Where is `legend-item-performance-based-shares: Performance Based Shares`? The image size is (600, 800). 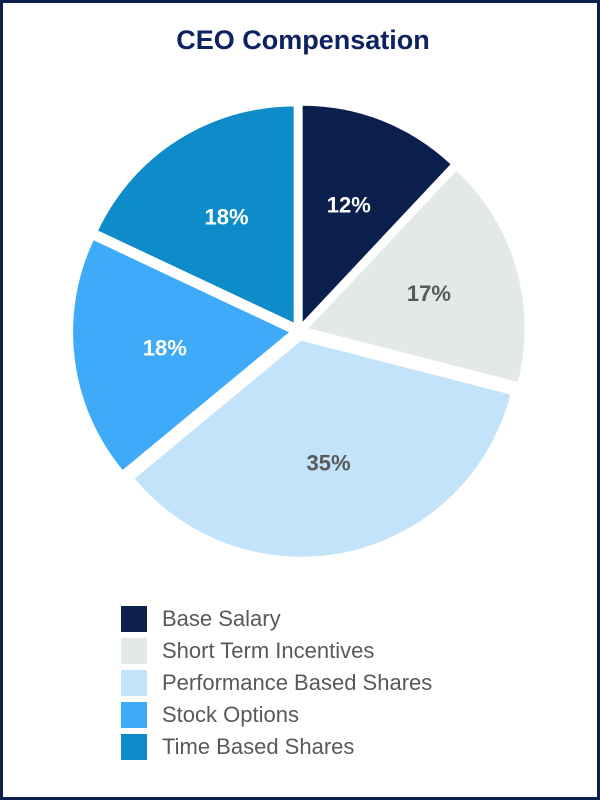 legend-item-performance-based-shares: Performance Based Shares is located at coordinates (276, 683).